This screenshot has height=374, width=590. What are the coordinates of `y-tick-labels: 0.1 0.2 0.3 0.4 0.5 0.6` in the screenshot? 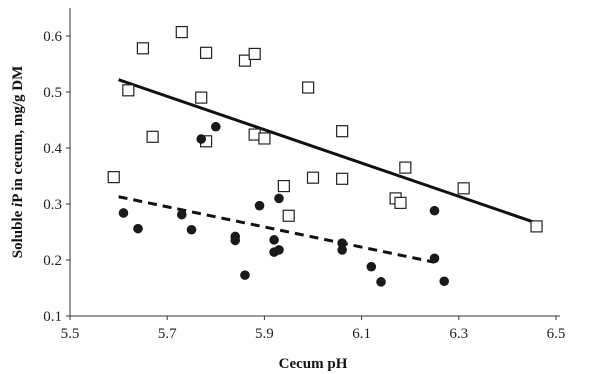 It's located at (56, 177).